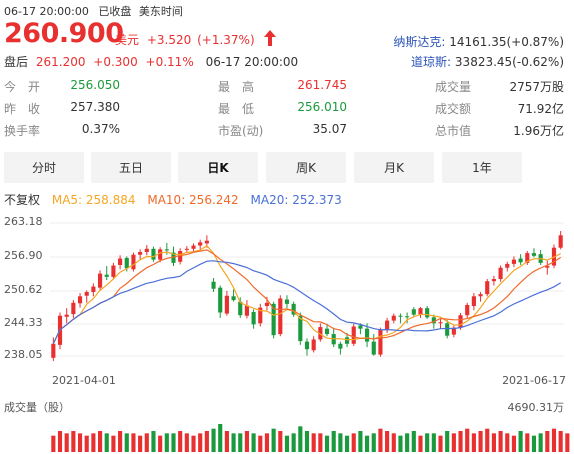 The height and width of the screenshot is (454, 574). What do you see at coordinates (538, 131) in the screenshot?
I see `stat-mcap-value: 1.96万亿` at bounding box center [538, 131].